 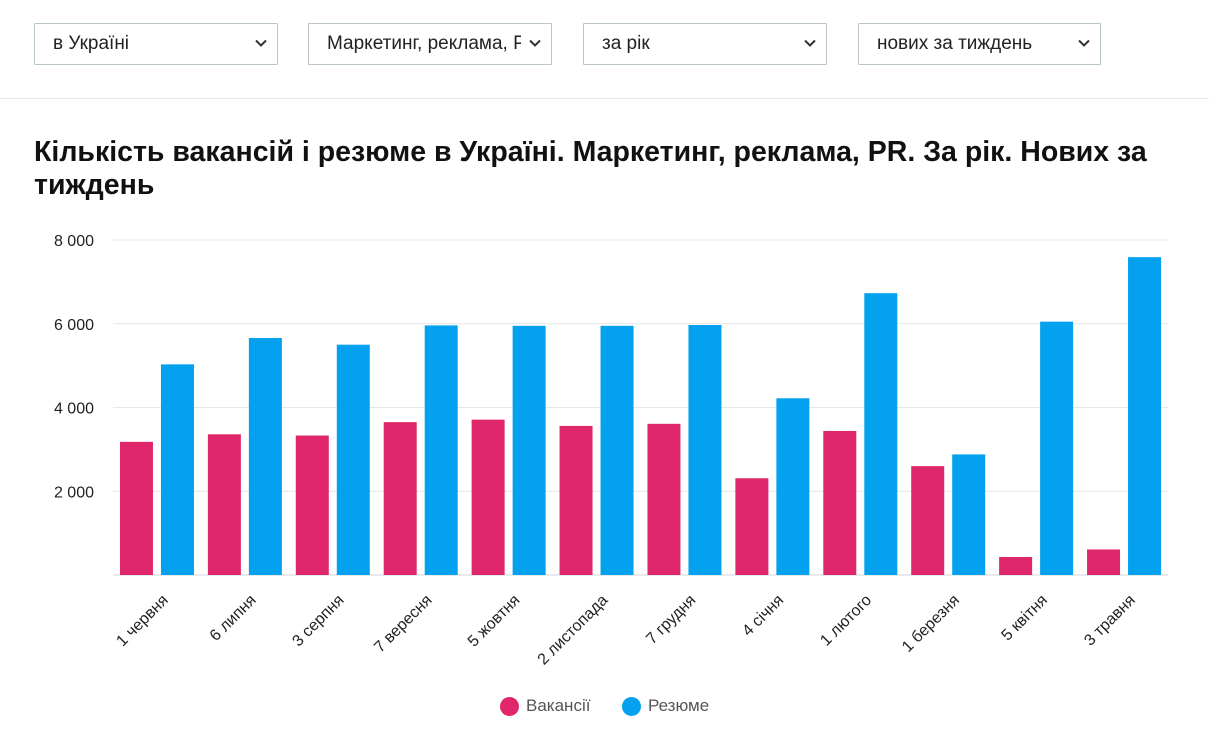 I want to click on category-select-value: Маркетинг, реклама, PR, so click(x=424, y=43).